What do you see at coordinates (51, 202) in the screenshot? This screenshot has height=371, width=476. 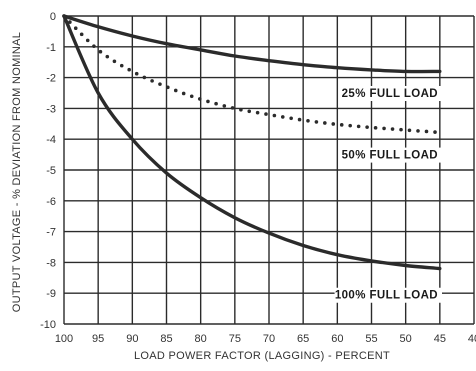 I see `y-tick-label: -6` at bounding box center [51, 202].